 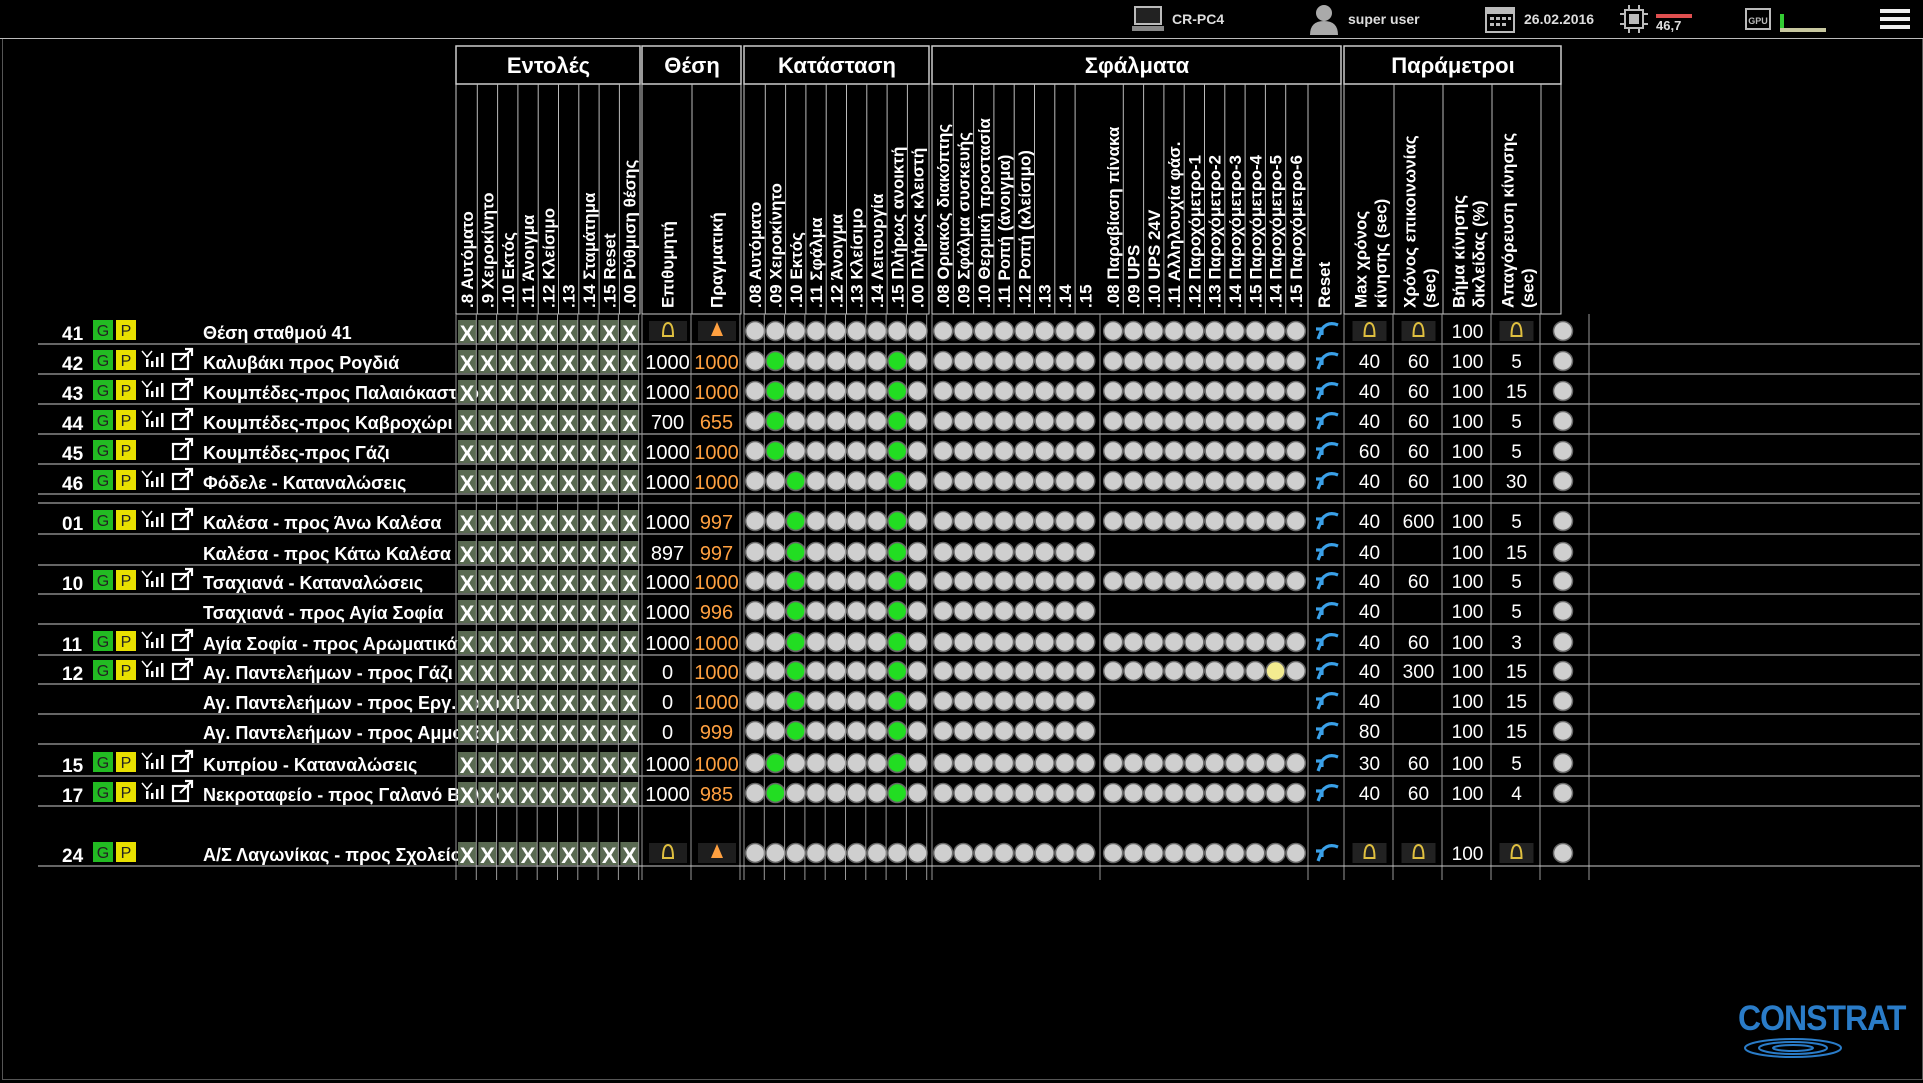 What do you see at coordinates (103, 852) in the screenshot?
I see `g-badge` at bounding box center [103, 852].